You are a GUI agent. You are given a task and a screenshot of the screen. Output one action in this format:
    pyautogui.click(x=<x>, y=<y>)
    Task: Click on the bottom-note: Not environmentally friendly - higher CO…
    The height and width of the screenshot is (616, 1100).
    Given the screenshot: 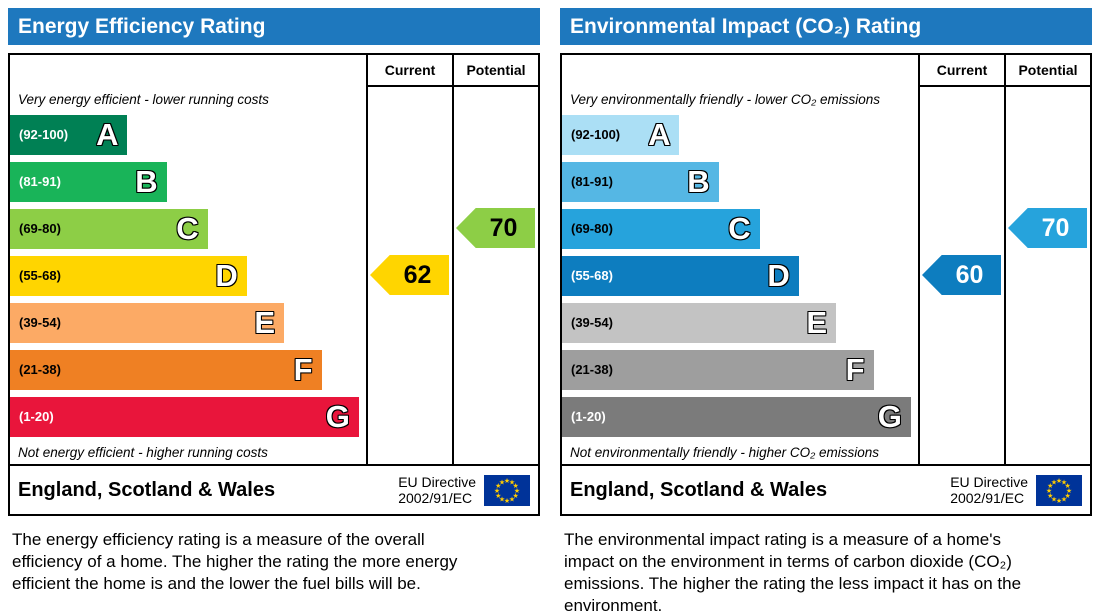 What is the action you would take?
    pyautogui.click(x=725, y=452)
    